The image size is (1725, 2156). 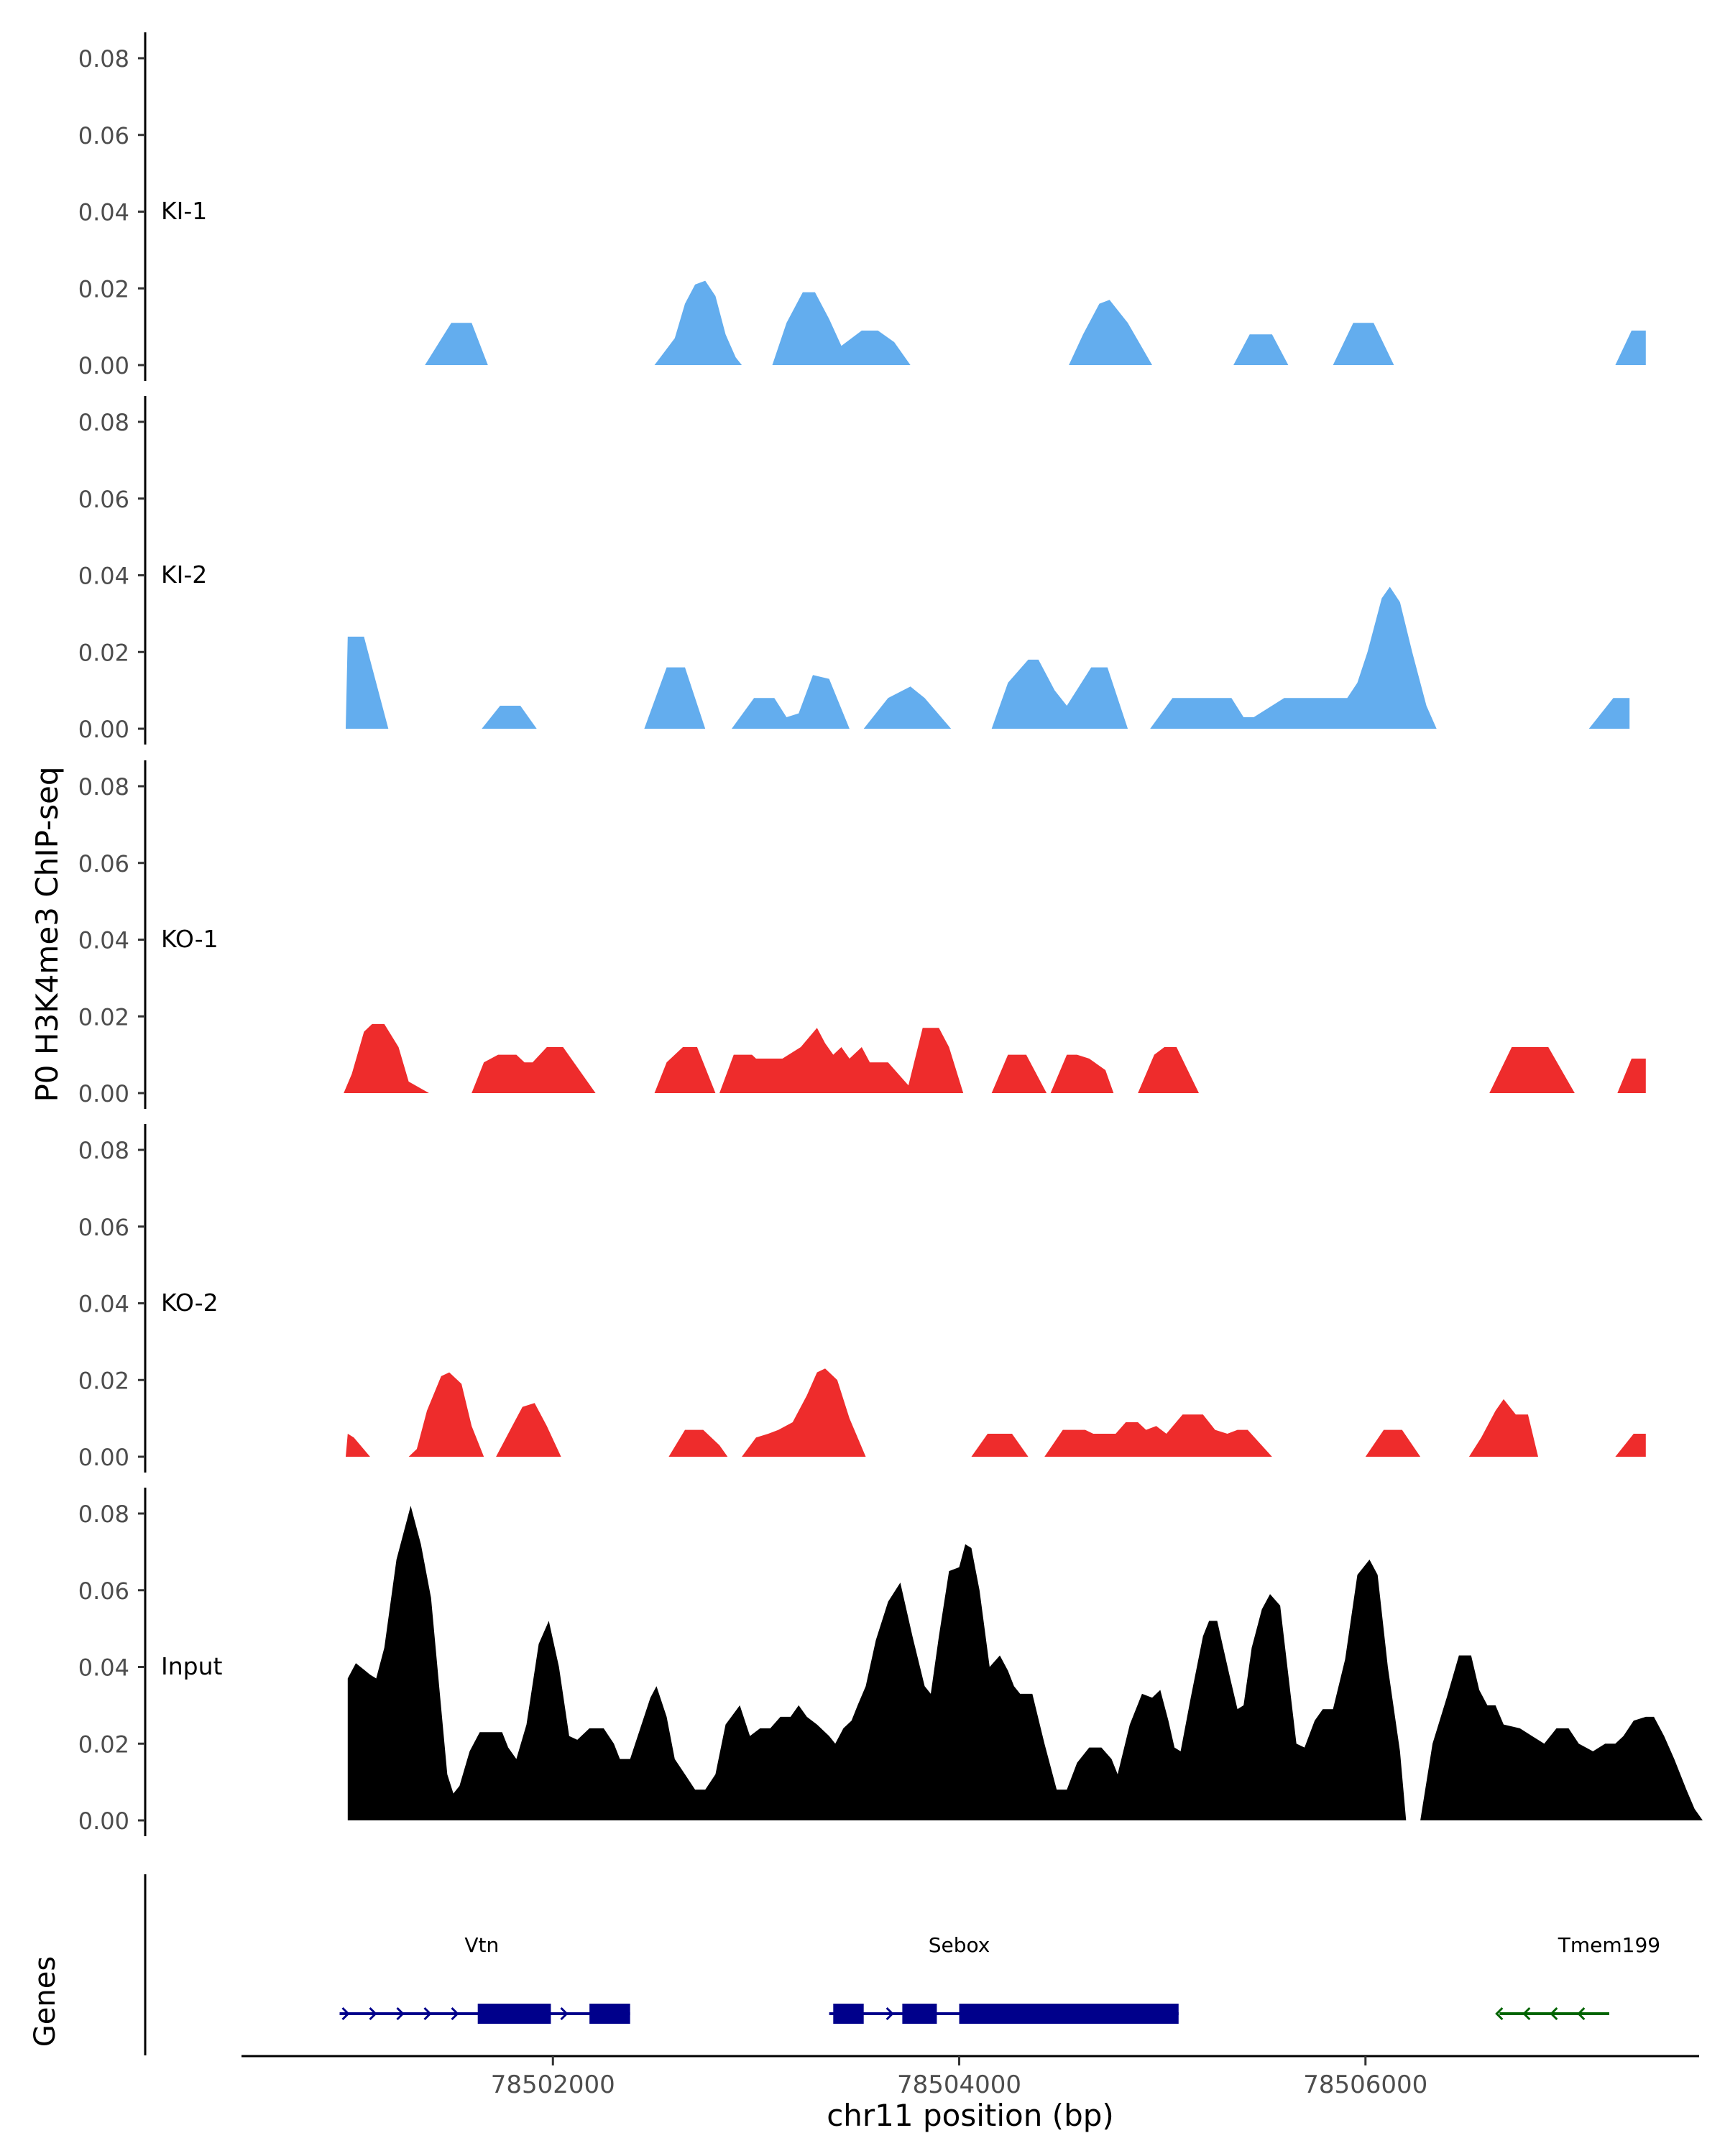 What do you see at coordinates (481, 1945) in the screenshot?
I see `gene-label: Vtn` at bounding box center [481, 1945].